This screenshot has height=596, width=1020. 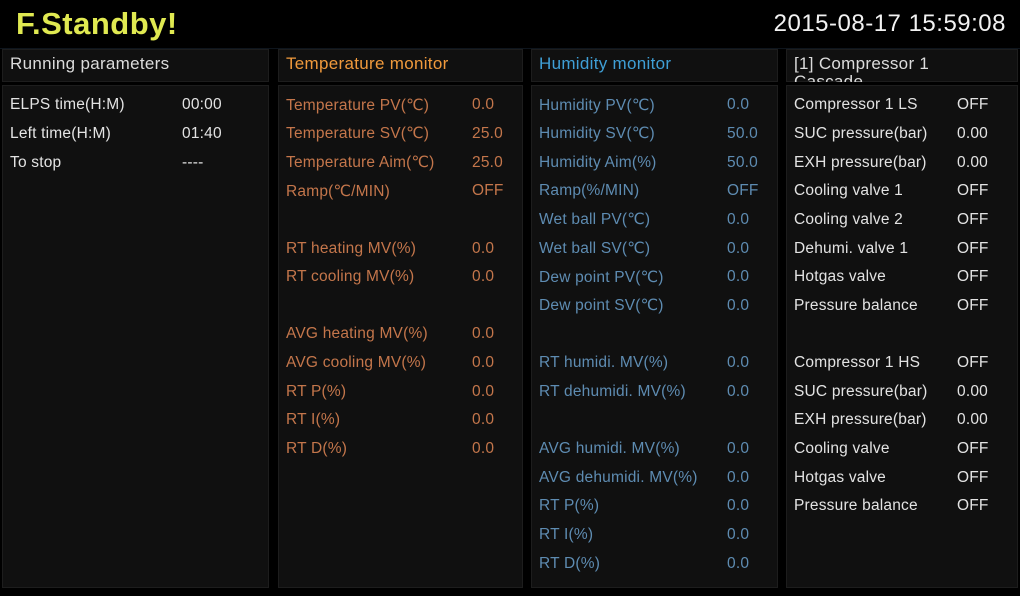 What do you see at coordinates (202, 105) in the screenshot?
I see `row-value: 00:00` at bounding box center [202, 105].